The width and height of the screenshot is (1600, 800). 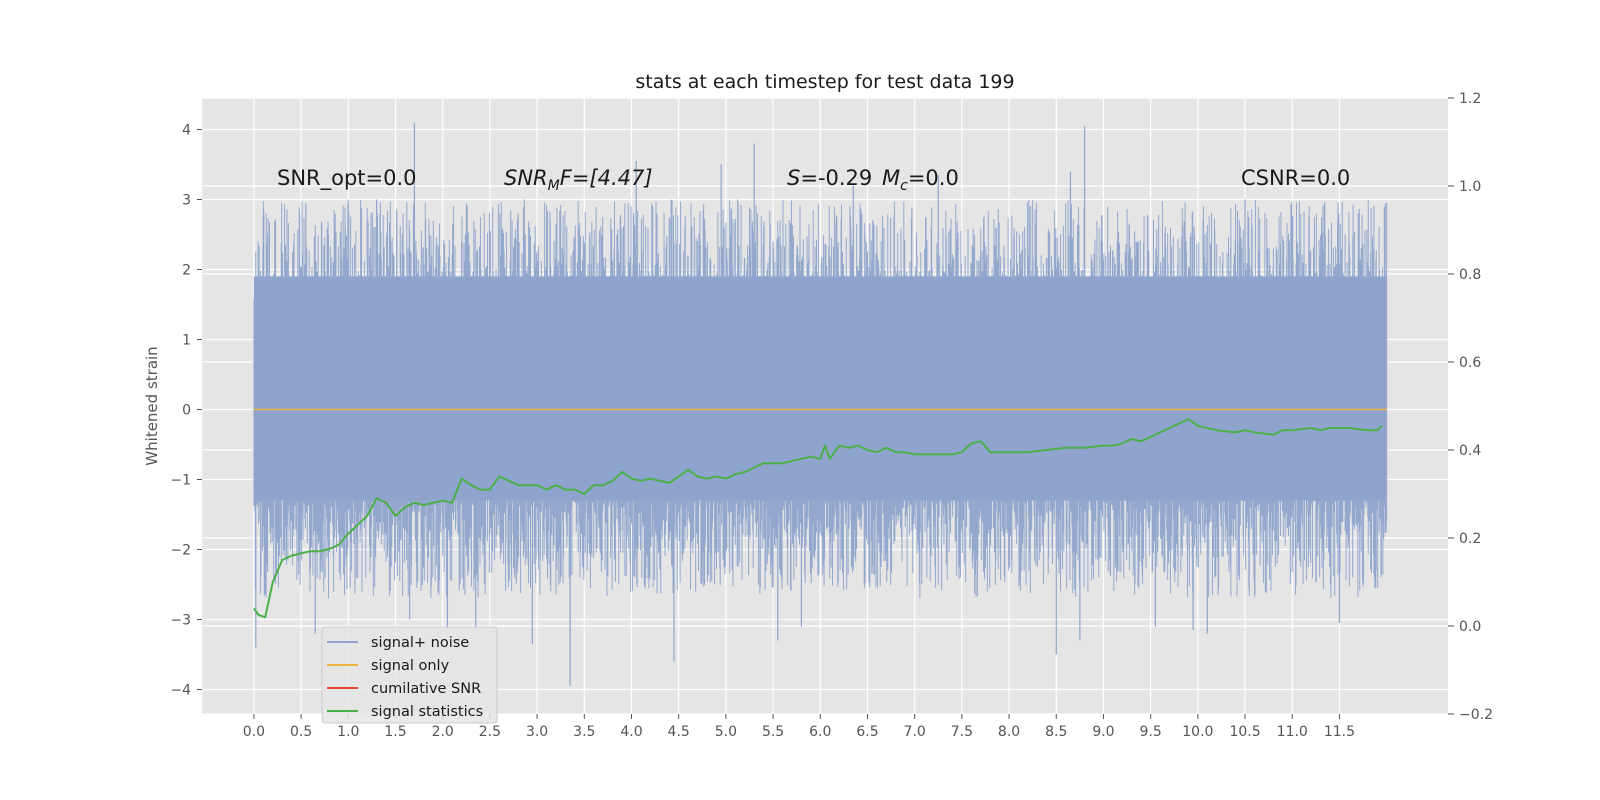 What do you see at coordinates (186, 271) in the screenshot?
I see `y-tick-label-6: 2` at bounding box center [186, 271].